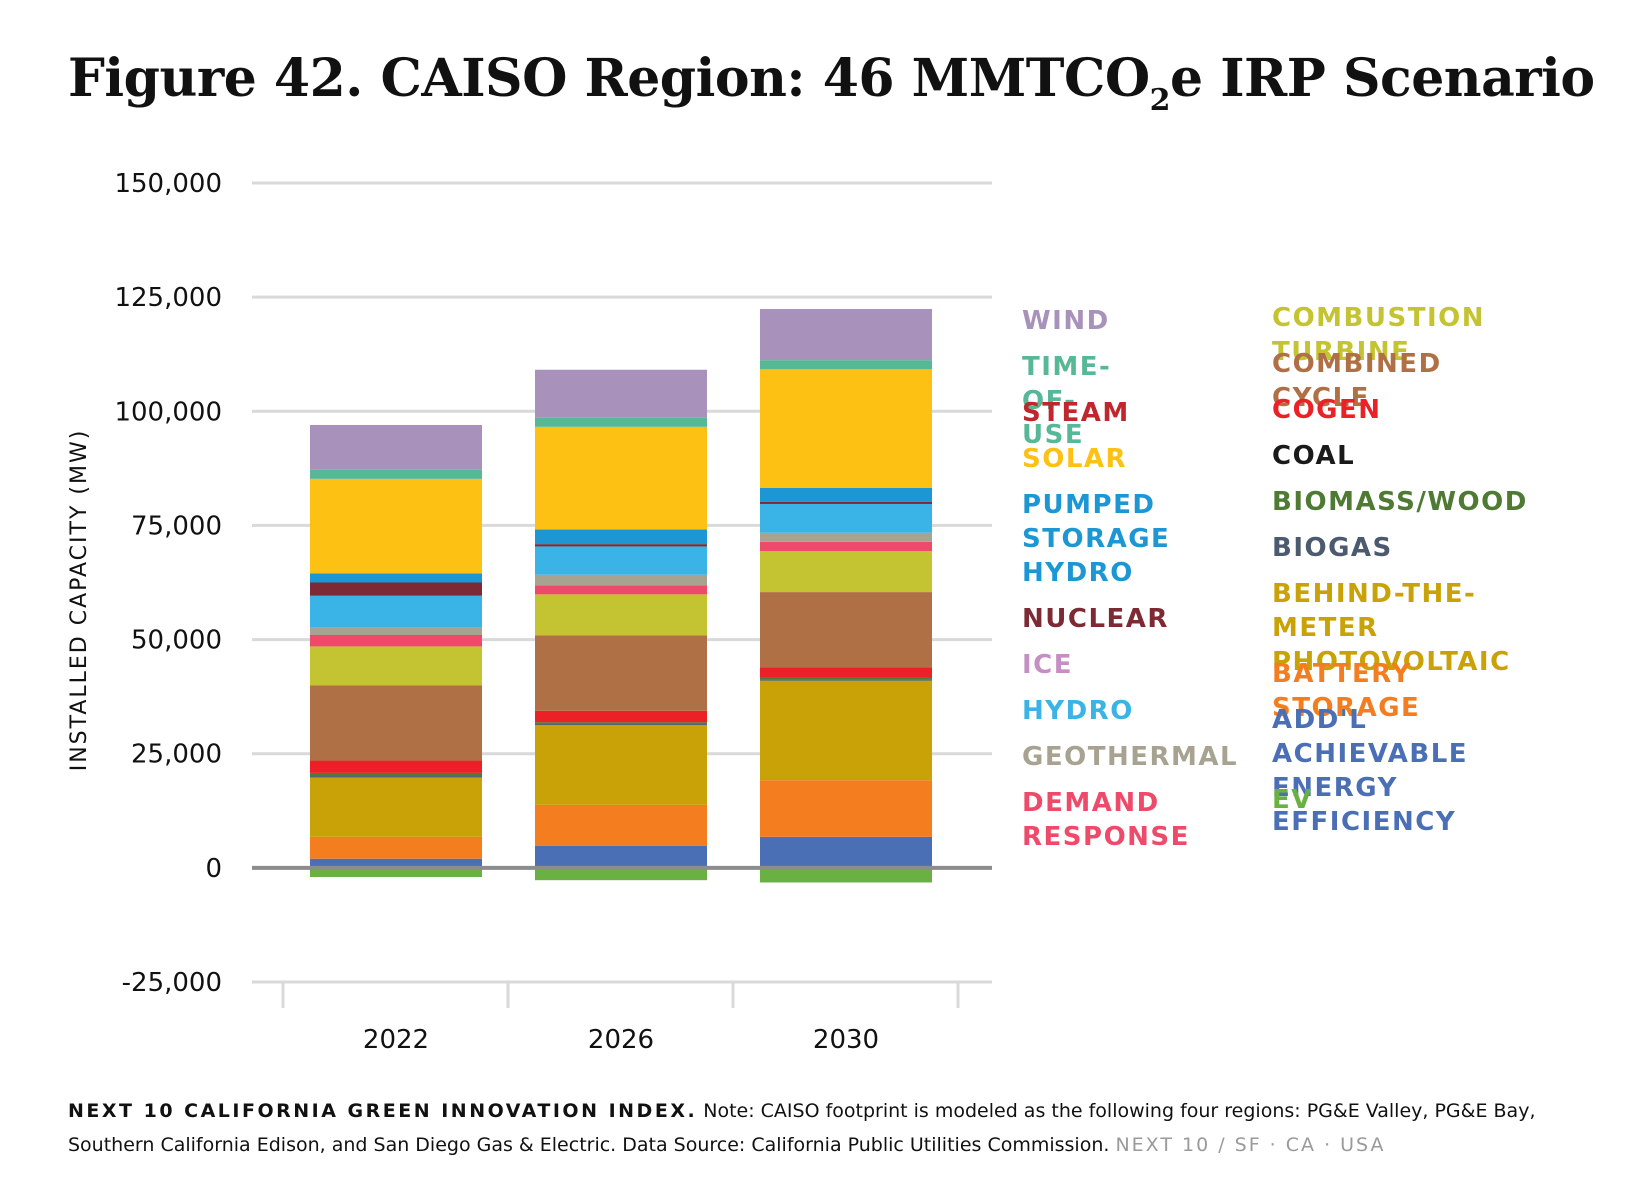  I want to click on bar-segment-combined-cycle-2026, so click(621, 673).